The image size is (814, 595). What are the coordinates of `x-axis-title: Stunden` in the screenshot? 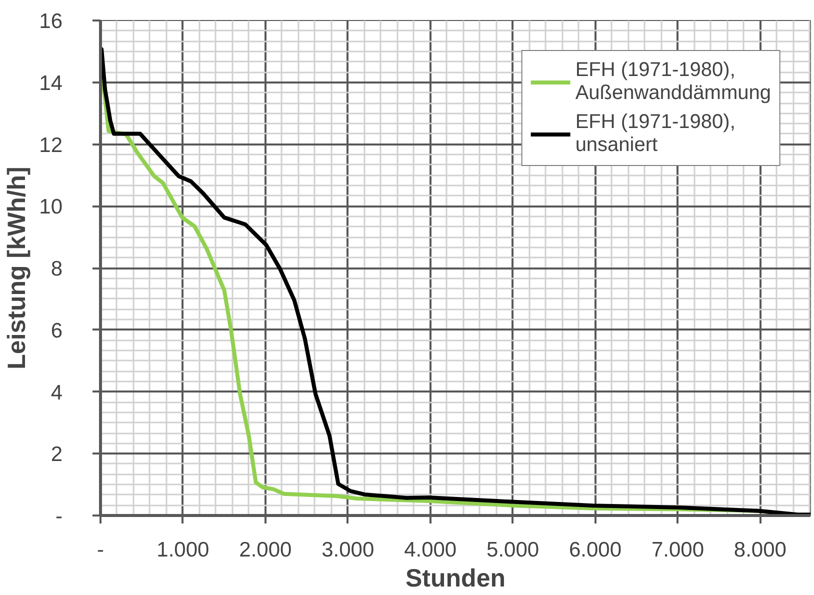 It's located at (456, 578).